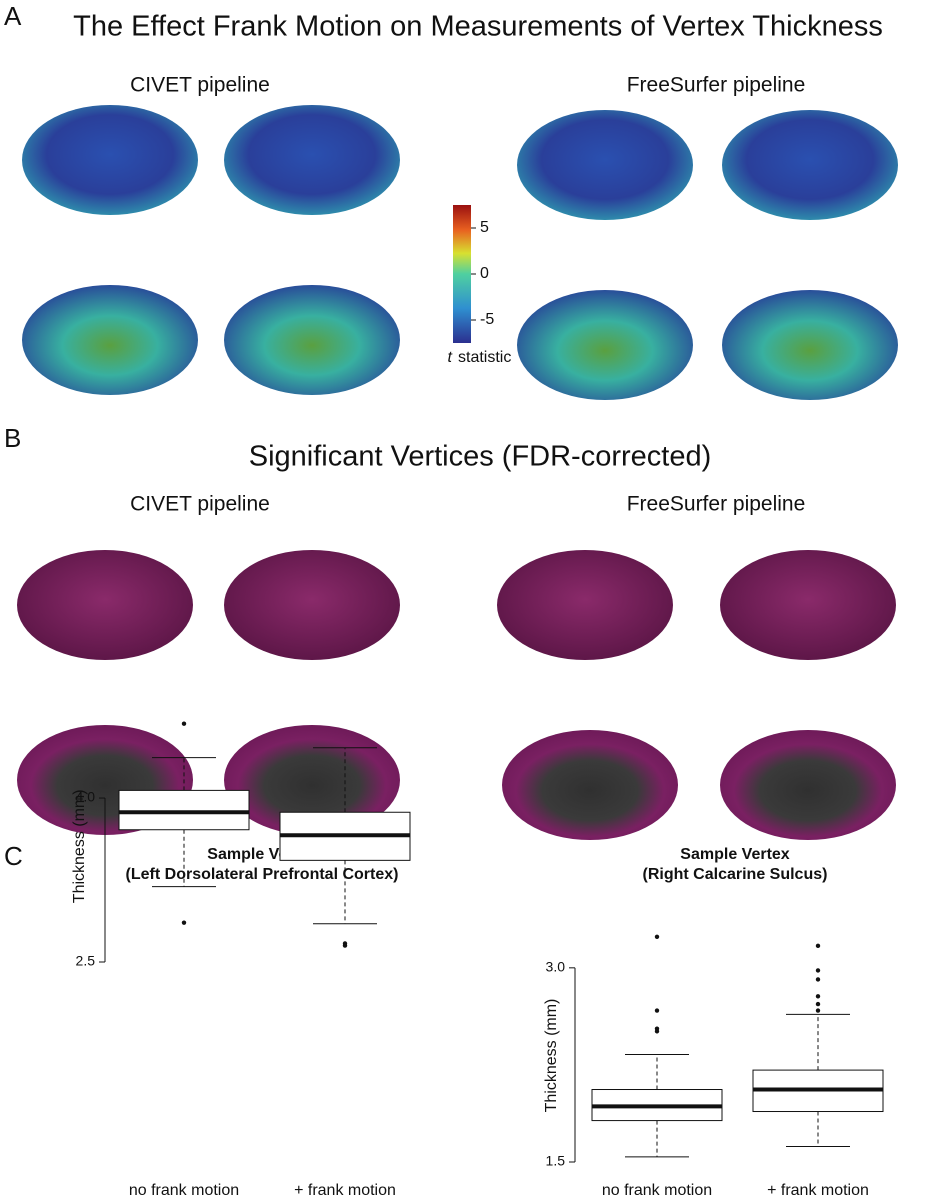 Image resolution: width=933 pixels, height=1200 pixels. What do you see at coordinates (484, 227) in the screenshot?
I see `colorbar-tick-label: 5` at bounding box center [484, 227].